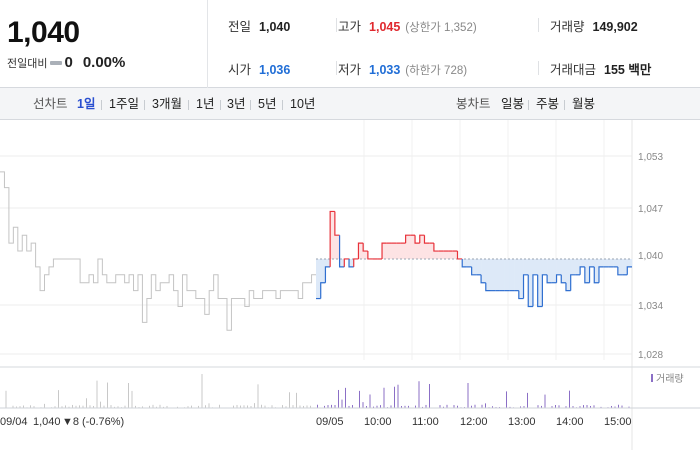  I want to click on candle-daily-button: 일봉, so click(513, 104).